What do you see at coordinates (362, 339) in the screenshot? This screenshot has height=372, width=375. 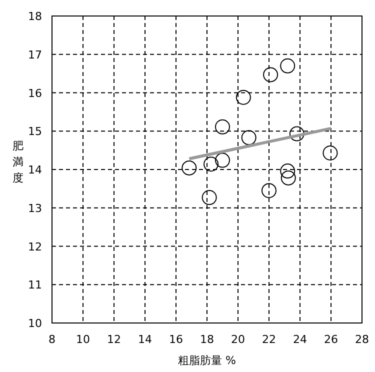 I see `x-tick-label: 28` at bounding box center [362, 339].